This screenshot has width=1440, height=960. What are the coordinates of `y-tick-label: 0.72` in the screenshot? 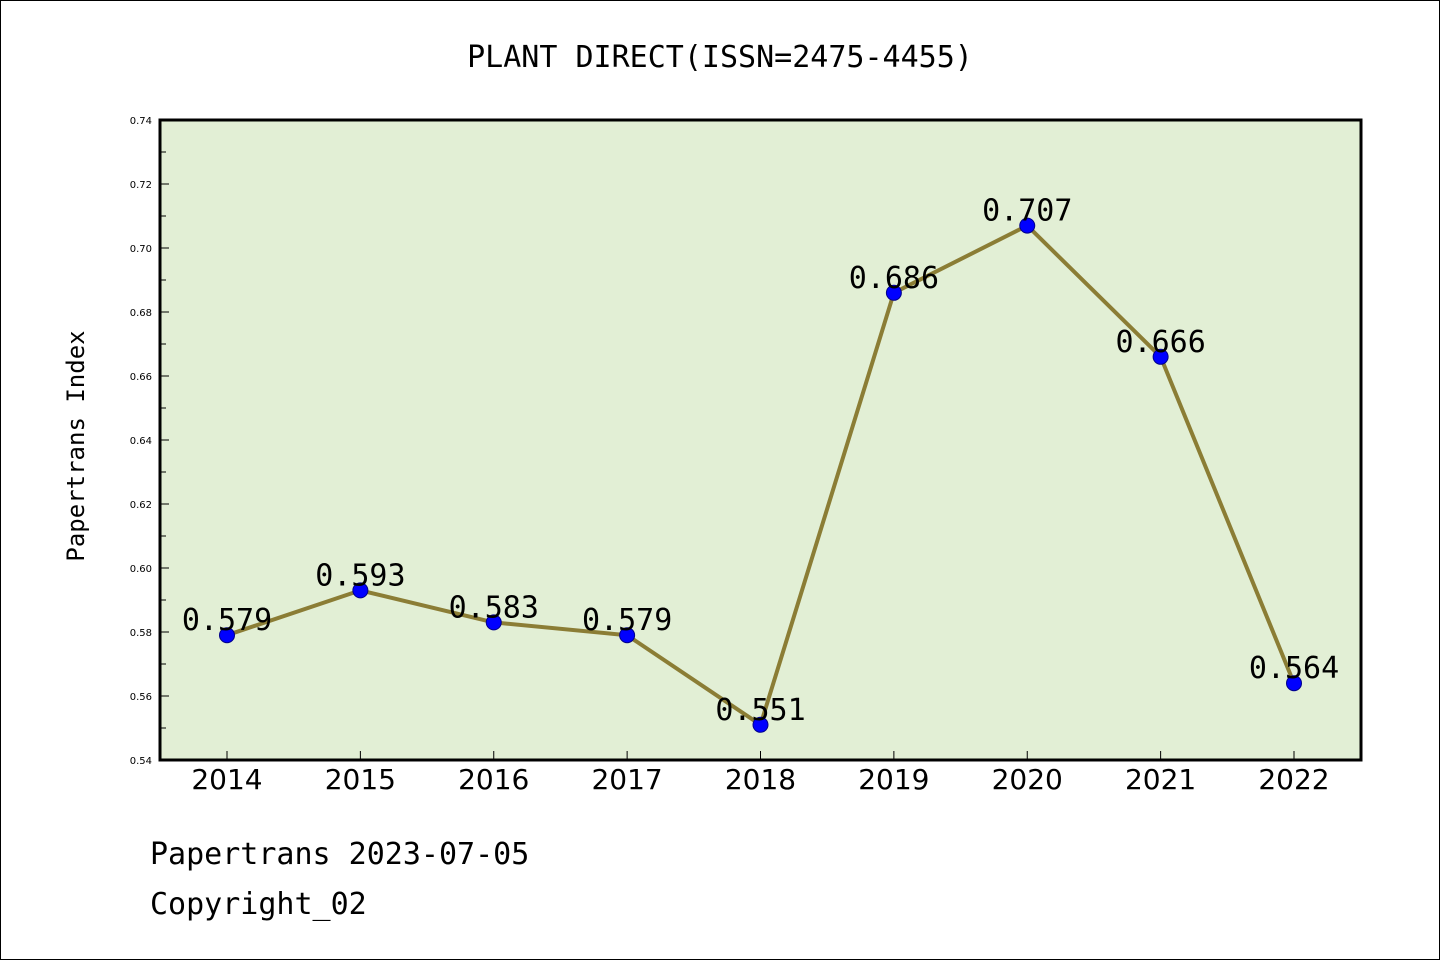 It's located at (141, 185).